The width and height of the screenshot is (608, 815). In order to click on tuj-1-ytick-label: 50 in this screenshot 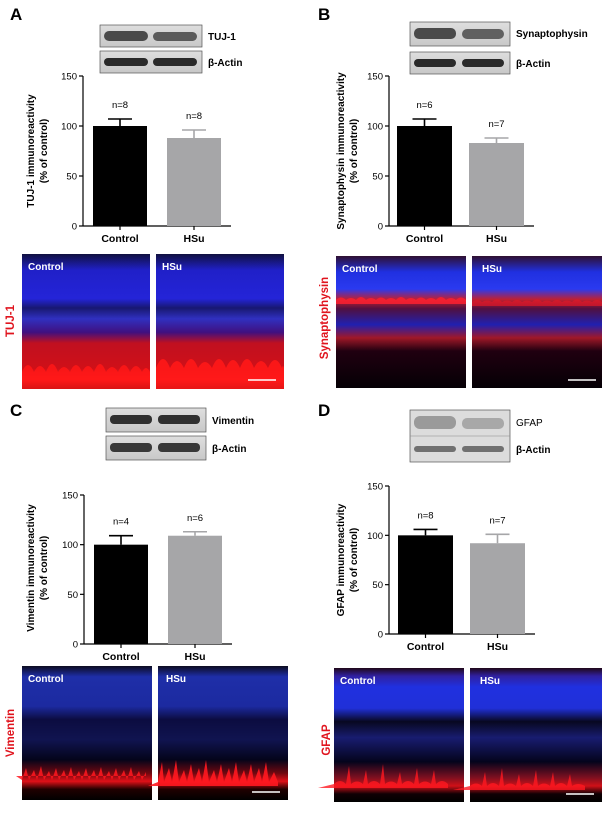, I will do `click(71, 177)`.